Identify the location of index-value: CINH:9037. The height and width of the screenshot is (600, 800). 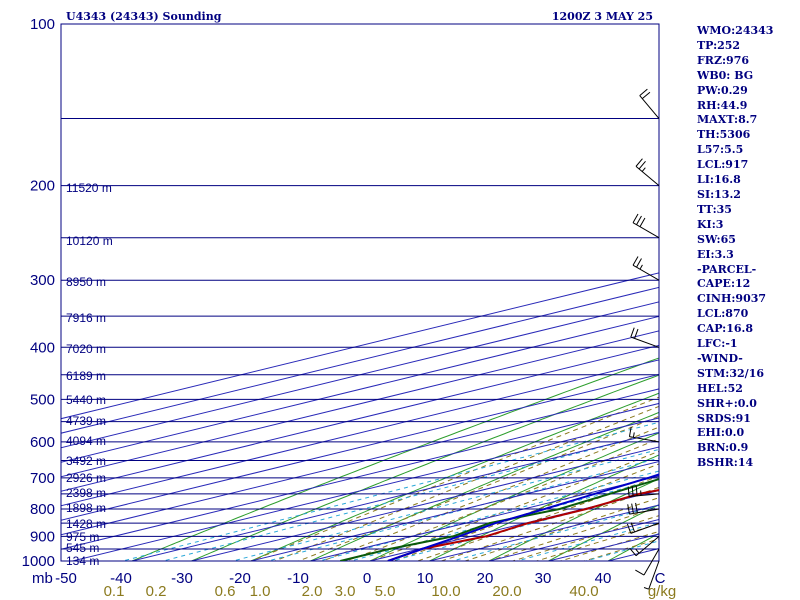
(732, 299).